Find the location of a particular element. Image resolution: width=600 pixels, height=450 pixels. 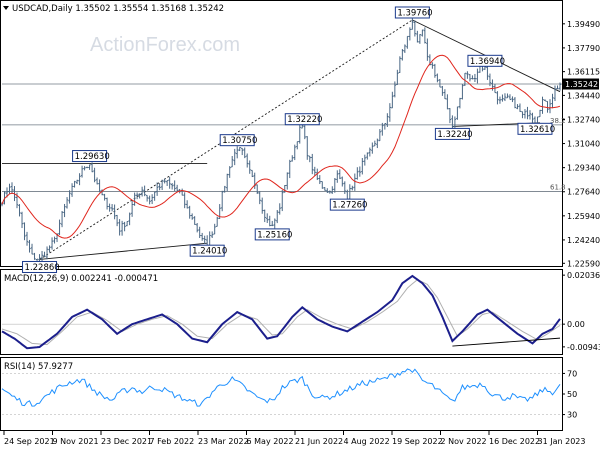

macd-signal-line is located at coordinates (281, 312).